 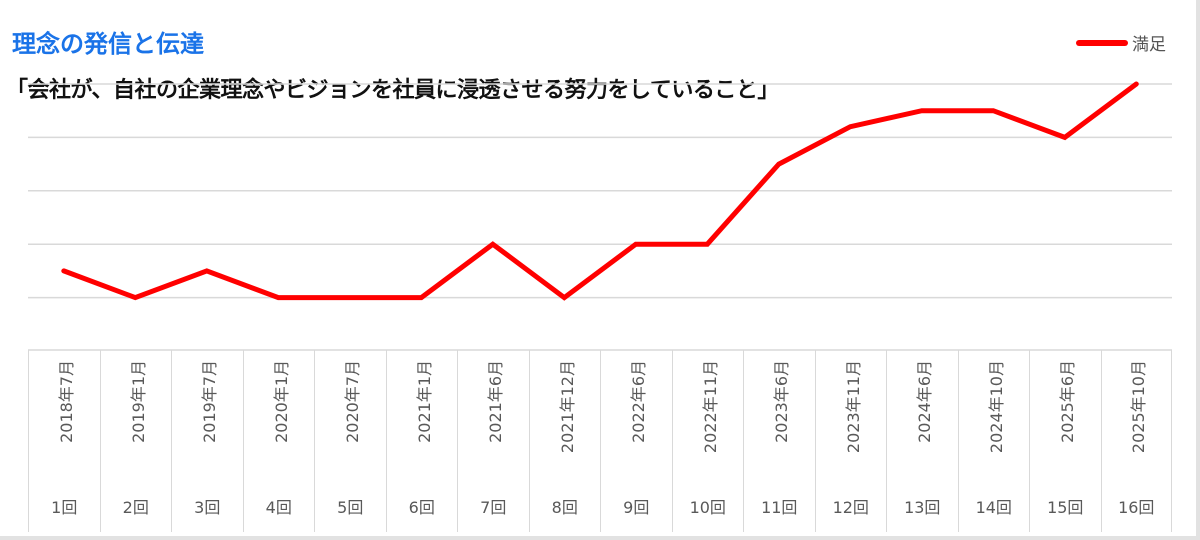 I want to click on category-cell: 2021年1月 6回, so click(x=421, y=441).